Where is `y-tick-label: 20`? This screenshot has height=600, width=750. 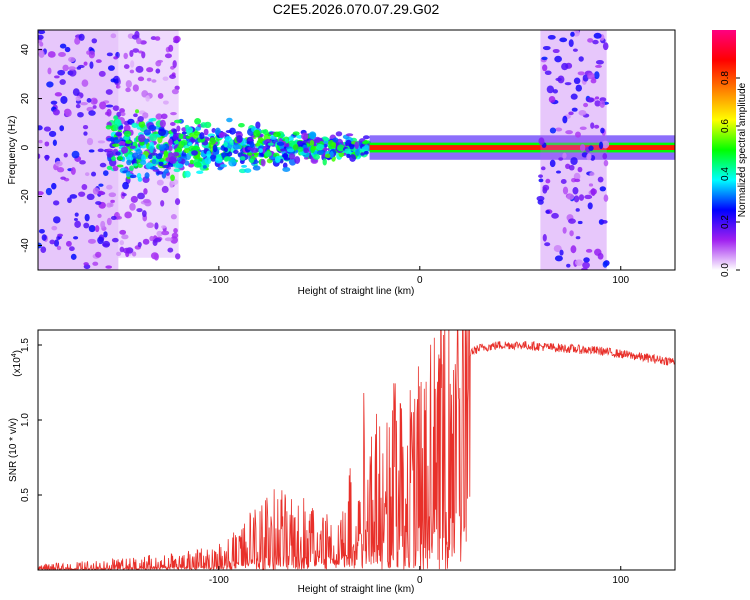
y-tick-label: 20 is located at coordinates (25, 99).